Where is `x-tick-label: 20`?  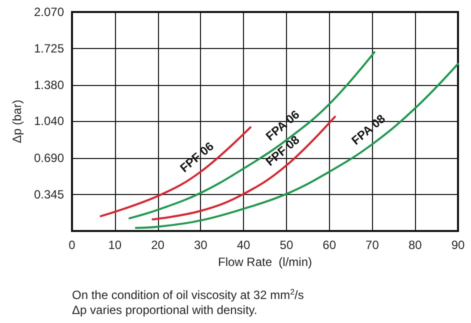
x-tick-label: 20 is located at coordinates (158, 245).